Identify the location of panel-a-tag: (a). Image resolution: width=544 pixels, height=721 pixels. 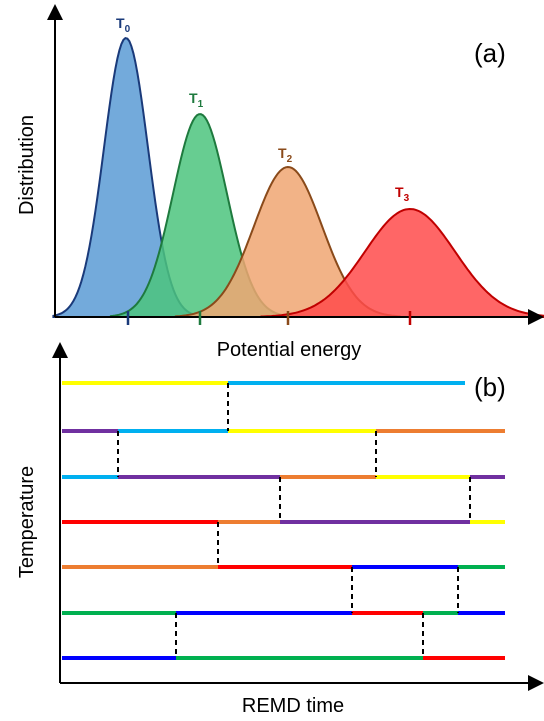
(490, 53).